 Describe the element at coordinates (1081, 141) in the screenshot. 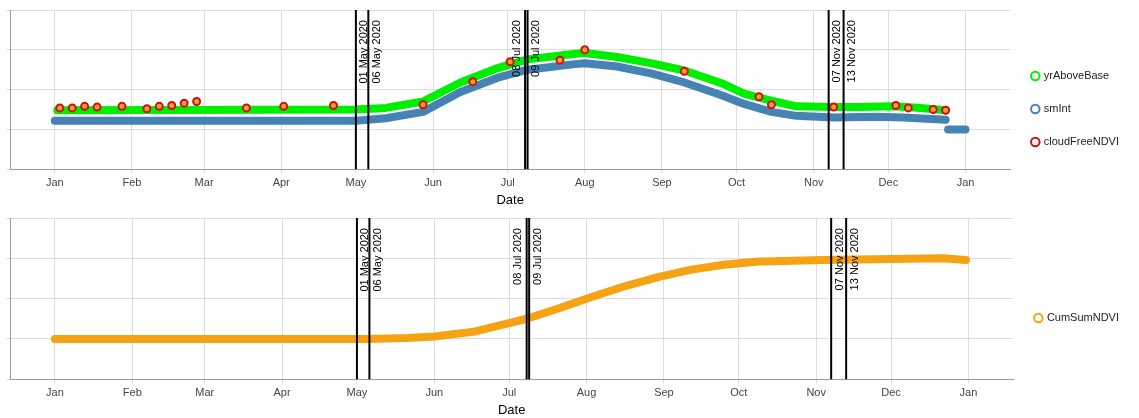

I see `legend-label: cloudFreeNDVI` at that location.